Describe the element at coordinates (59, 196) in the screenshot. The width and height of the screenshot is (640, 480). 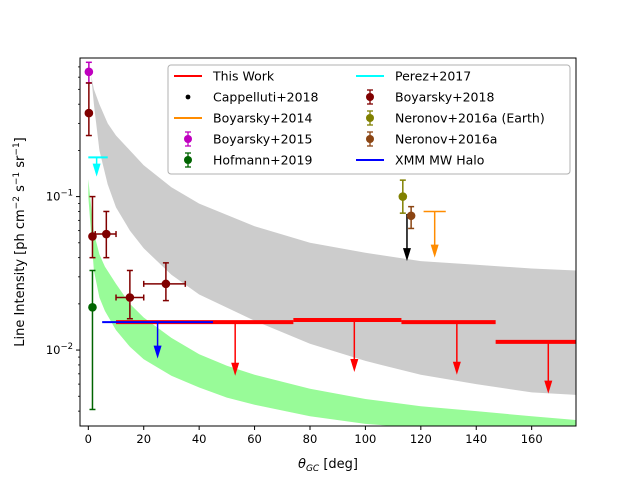
I see `y-tick-label: 10⁻¹` at that location.